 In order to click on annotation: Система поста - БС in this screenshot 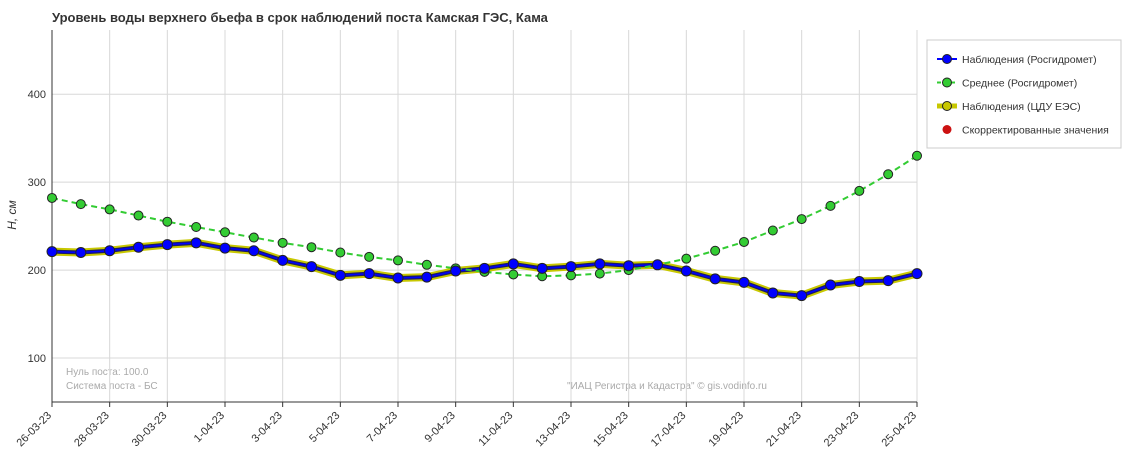, I will do `click(112, 386)`.